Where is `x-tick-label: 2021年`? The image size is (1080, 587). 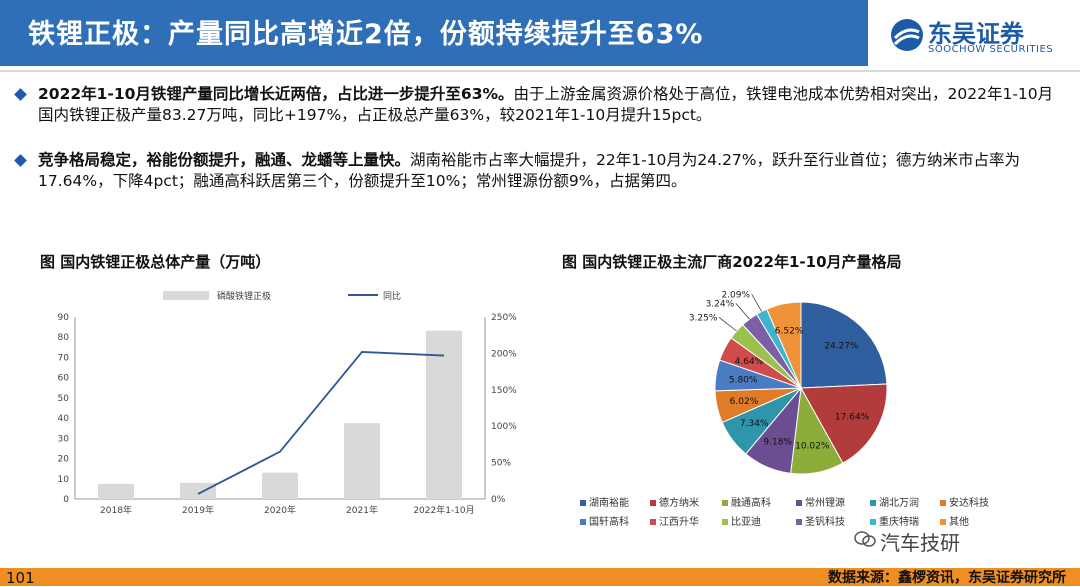 x-tick-label: 2021年 is located at coordinates (362, 510).